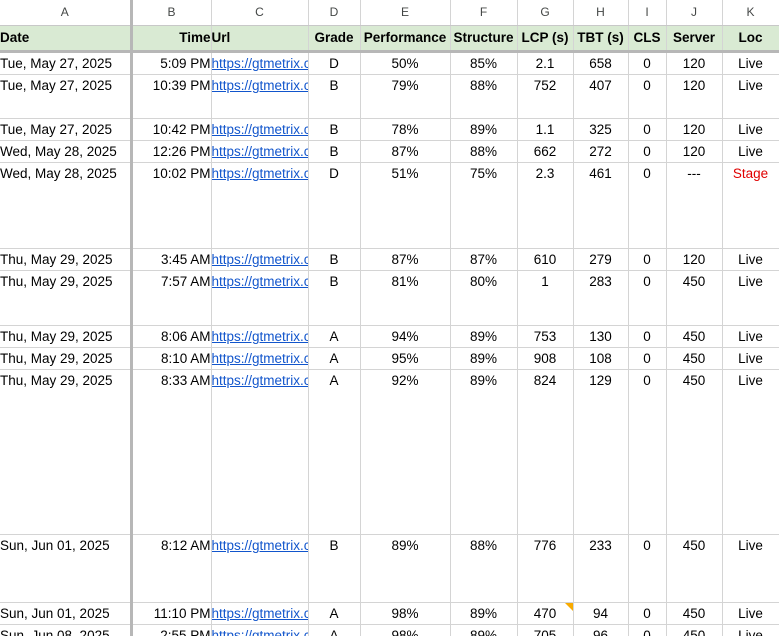 The width and height of the screenshot is (779, 636). I want to click on cell-time: 8:06 AM, so click(171, 336).